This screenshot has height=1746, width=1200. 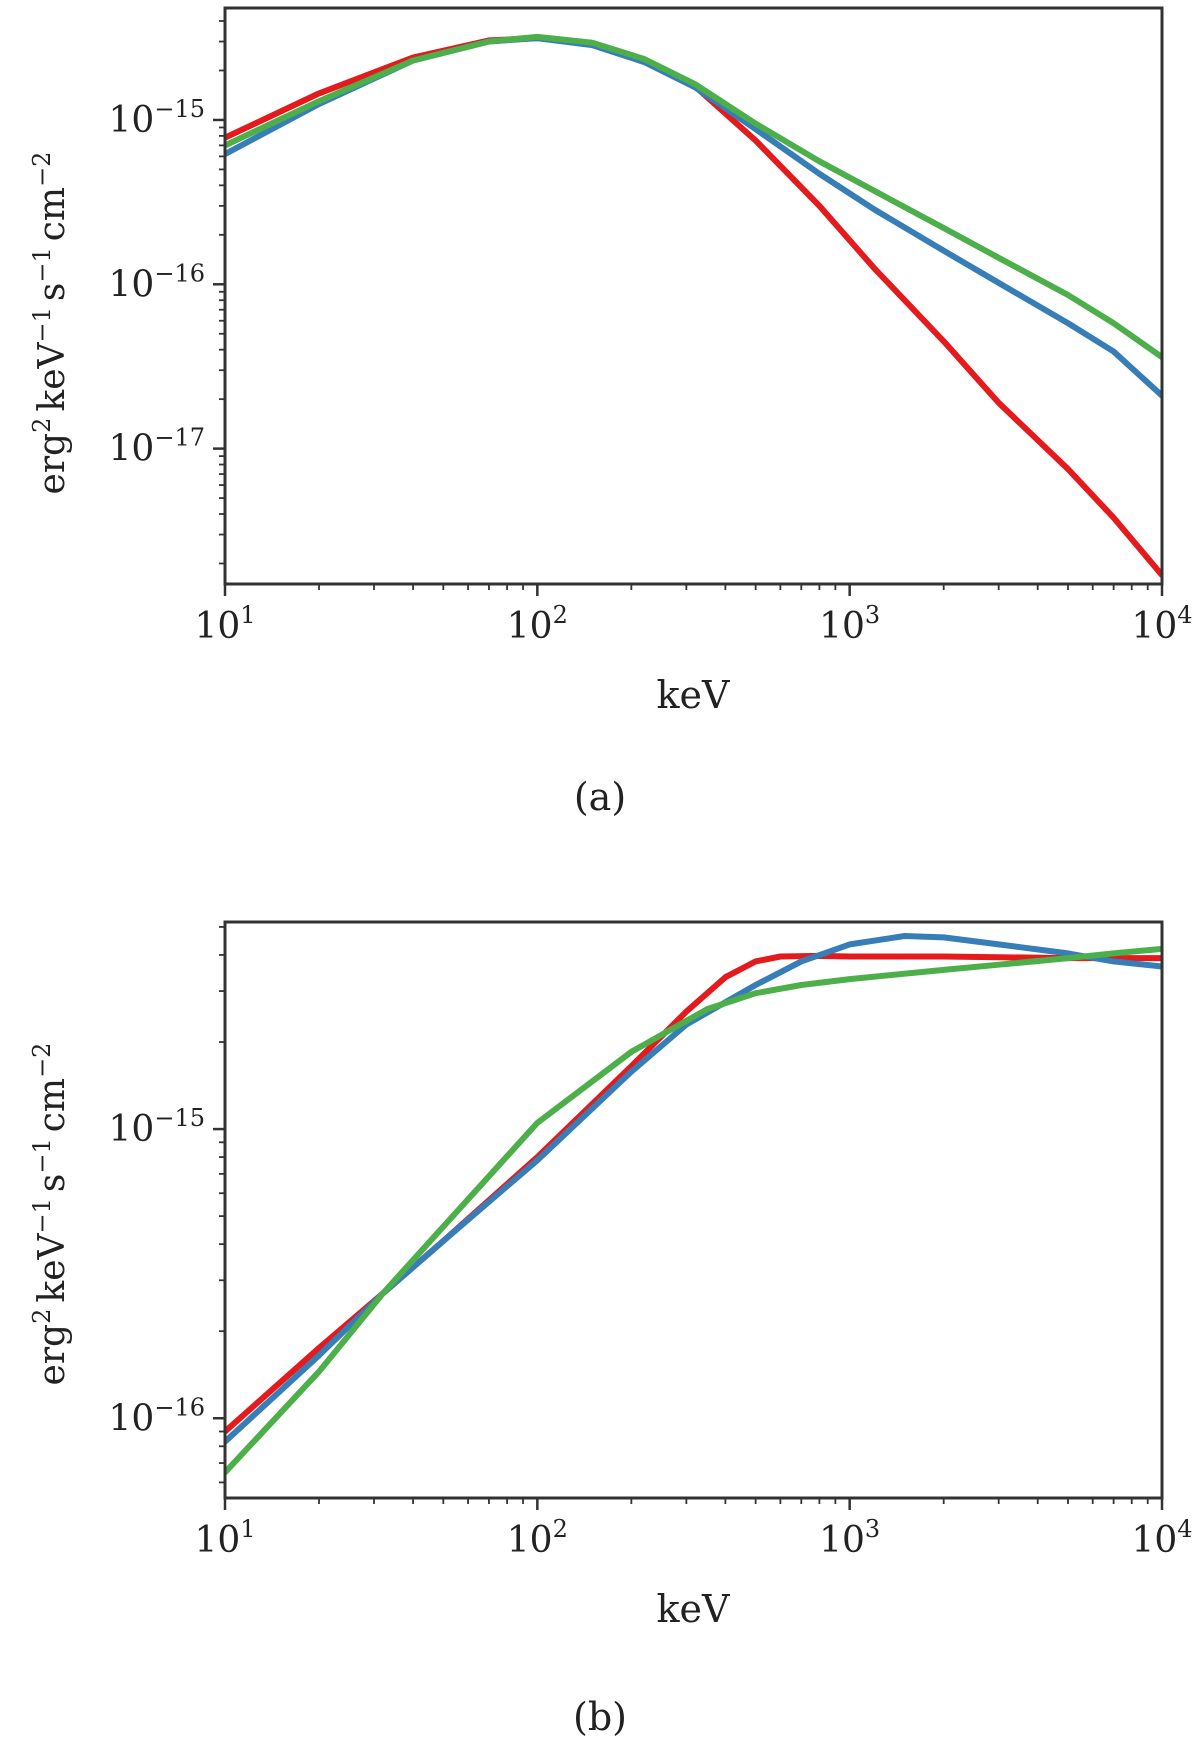 I want to click on panel-b-caption: (b), so click(x=600, y=1717).